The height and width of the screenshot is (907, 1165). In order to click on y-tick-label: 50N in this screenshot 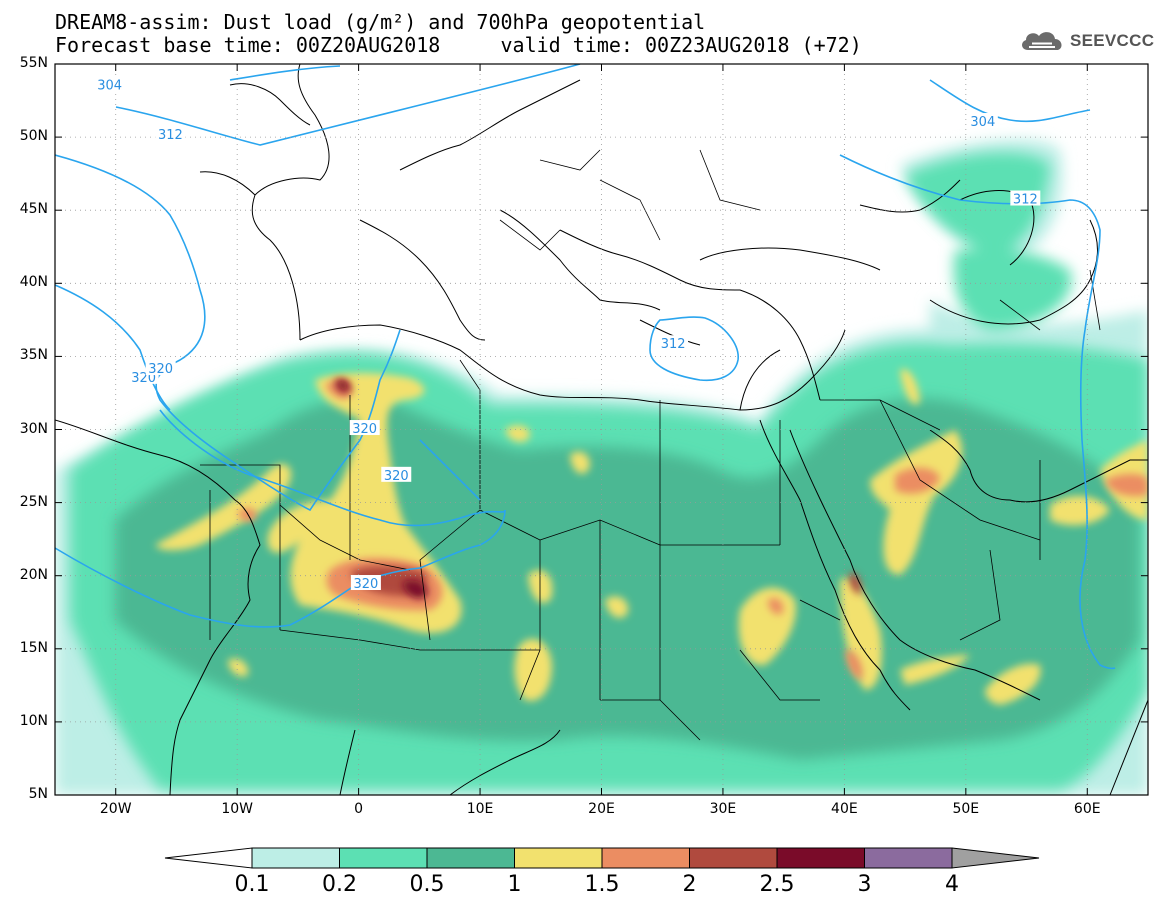, I will do `click(33, 136)`.